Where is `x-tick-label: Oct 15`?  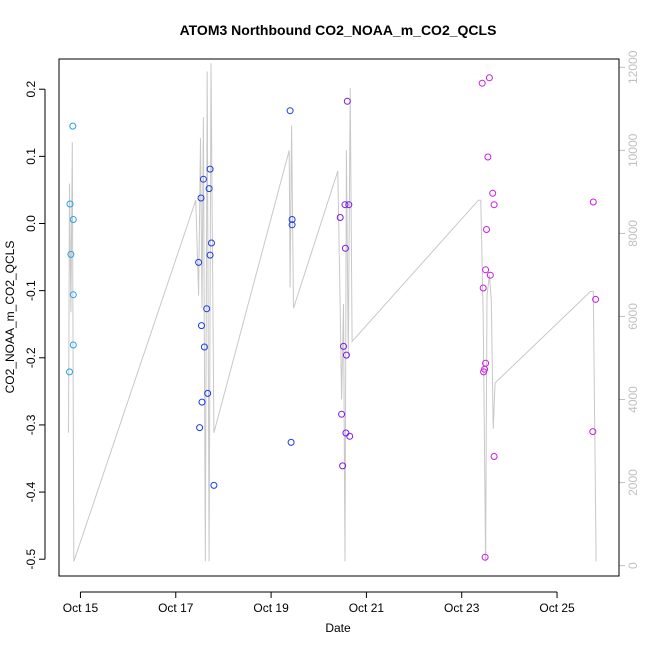
x-tick-label: Oct 15 is located at coordinates (81, 608).